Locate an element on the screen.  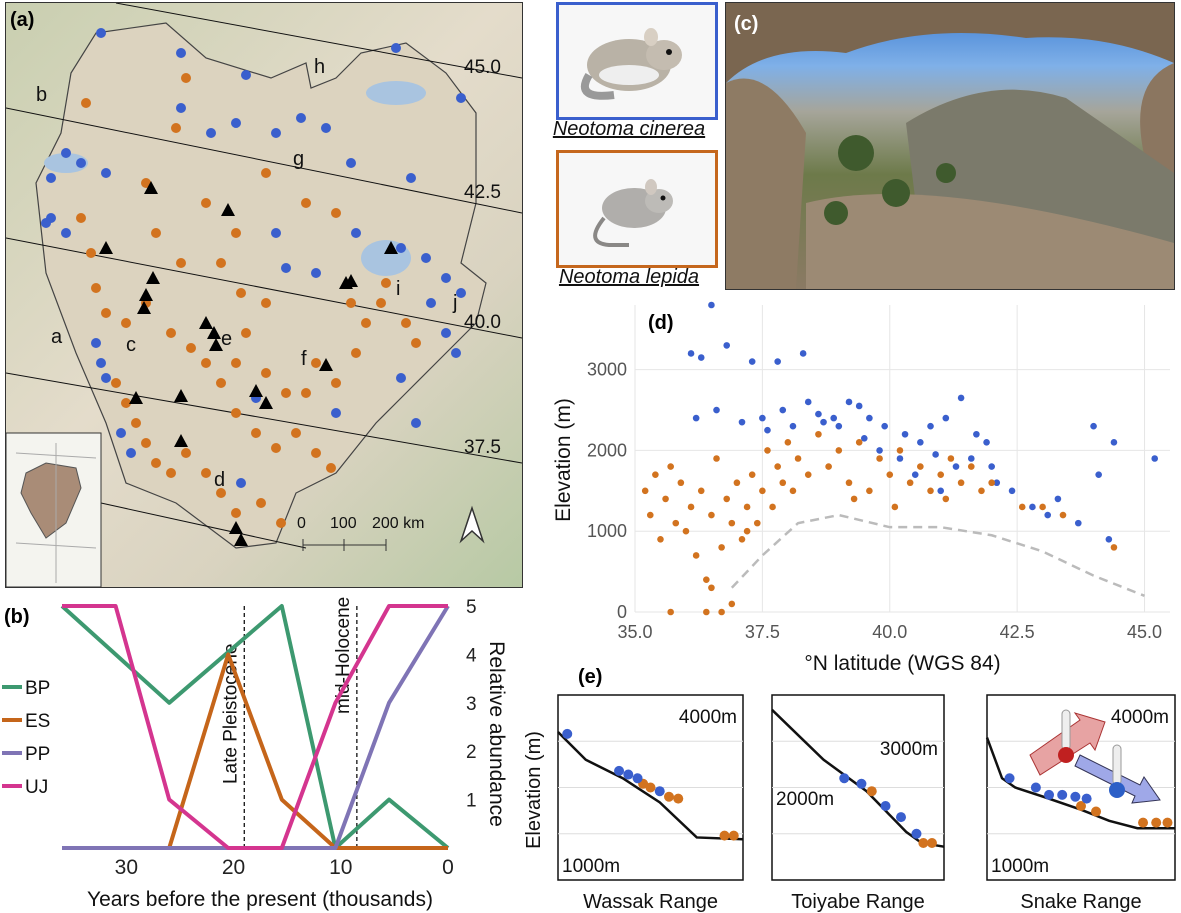
region-letter: d is located at coordinates (219, 480).